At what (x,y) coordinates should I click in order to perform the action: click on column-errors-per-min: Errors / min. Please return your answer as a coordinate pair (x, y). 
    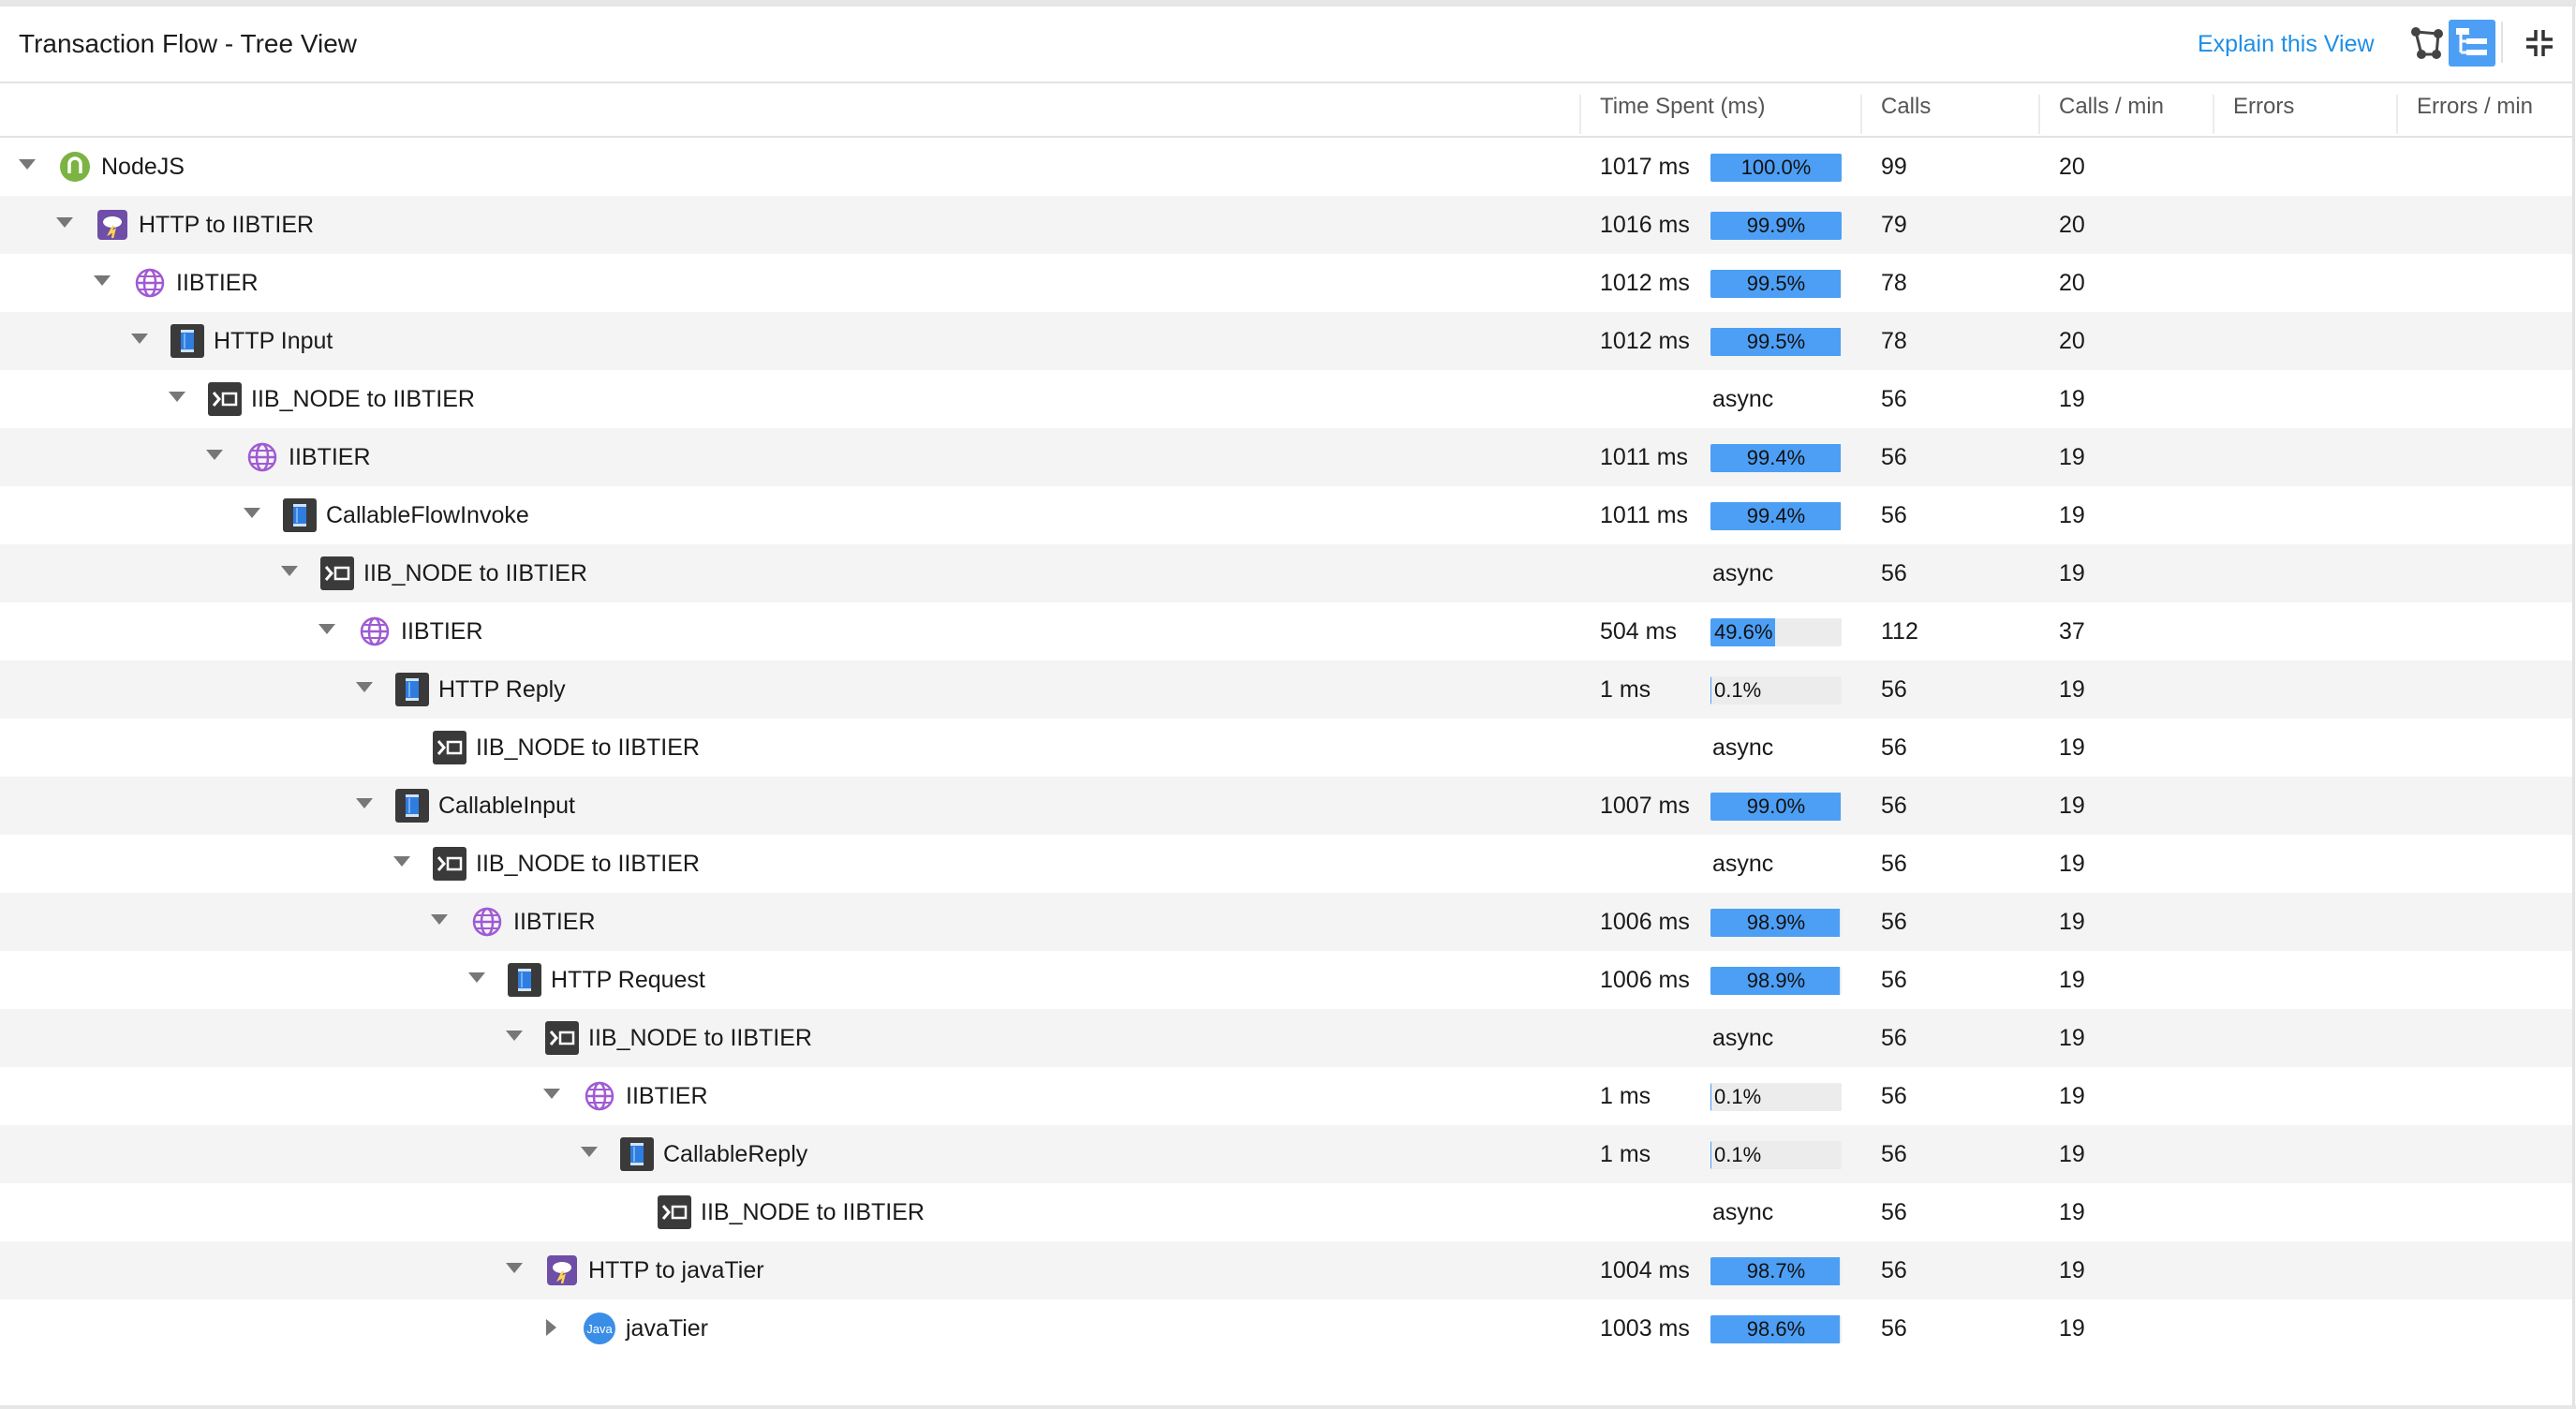
    Looking at the image, I should click on (2484, 115).